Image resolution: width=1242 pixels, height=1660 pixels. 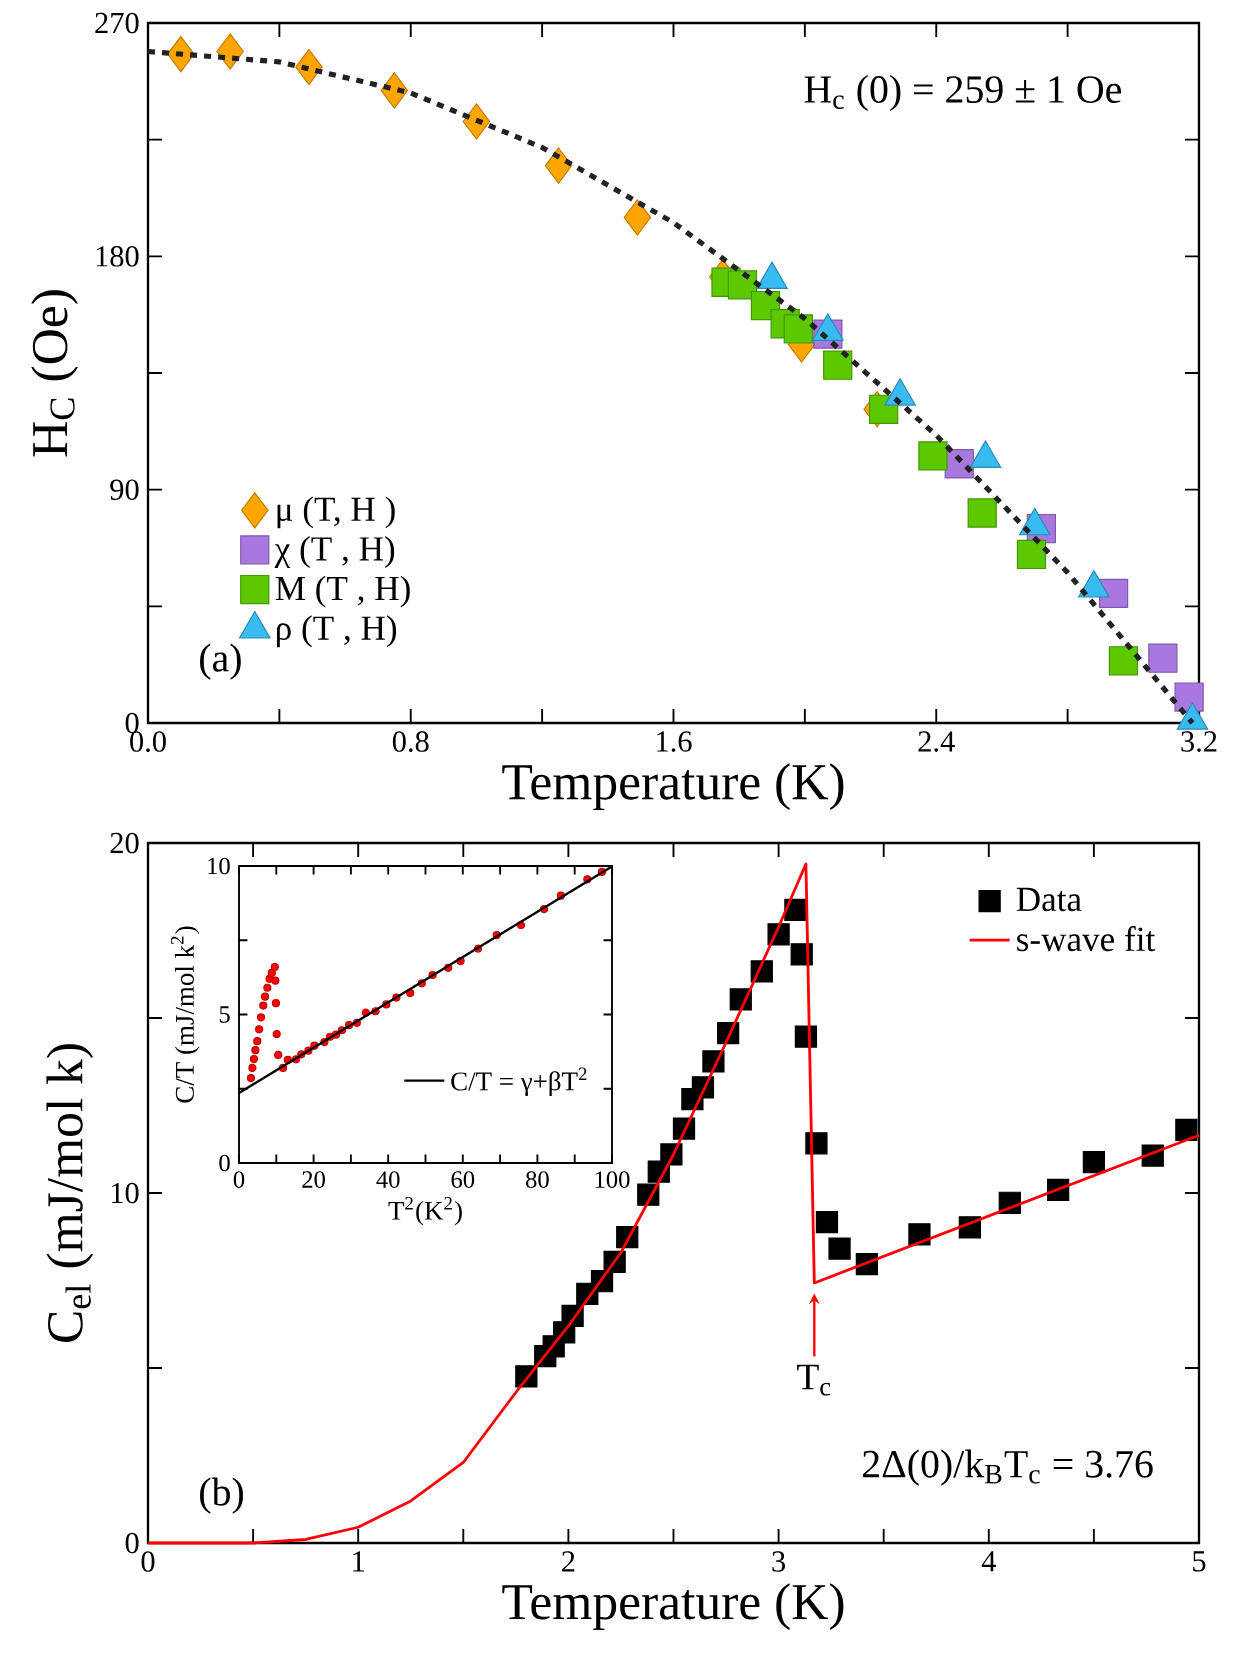 I want to click on x-tick-label: 0.8, so click(x=410, y=741).